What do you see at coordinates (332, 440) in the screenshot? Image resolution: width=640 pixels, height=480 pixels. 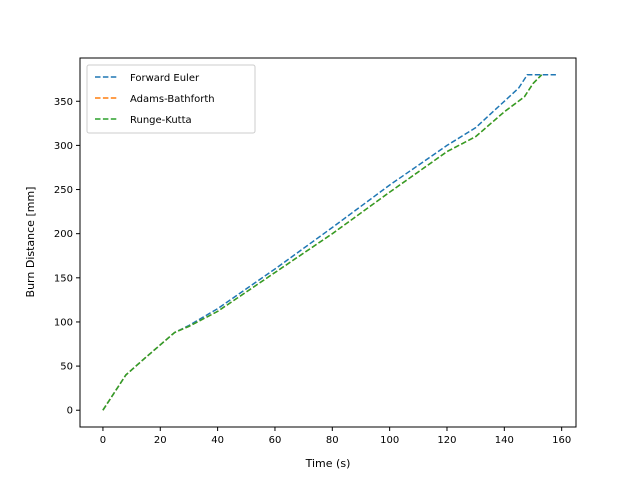 I see `x-tick-label: 80` at bounding box center [332, 440].